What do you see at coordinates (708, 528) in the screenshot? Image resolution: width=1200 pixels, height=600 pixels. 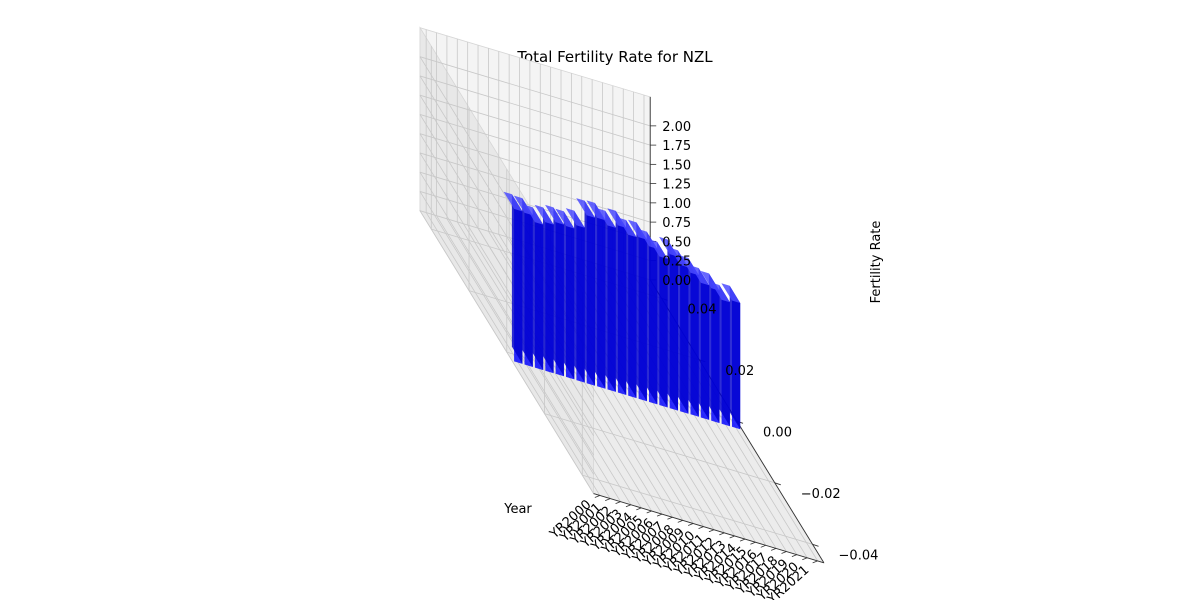 I see `x-axis-line` at bounding box center [708, 528].